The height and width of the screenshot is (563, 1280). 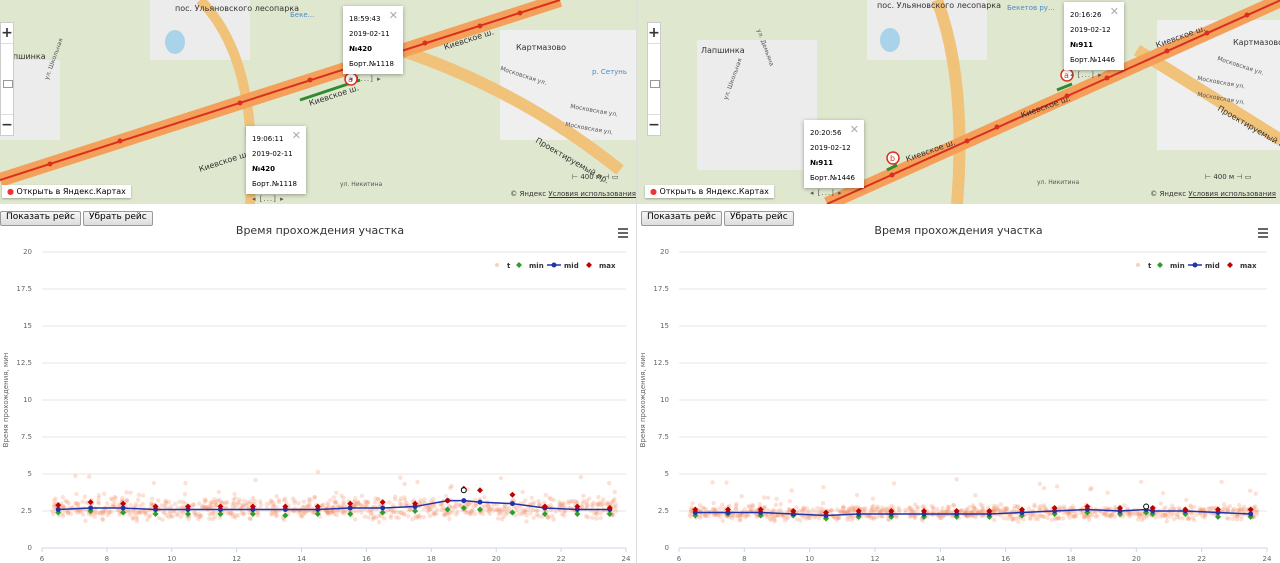 What do you see at coordinates (382, 512) in the screenshot?
I see `min-point` at bounding box center [382, 512].